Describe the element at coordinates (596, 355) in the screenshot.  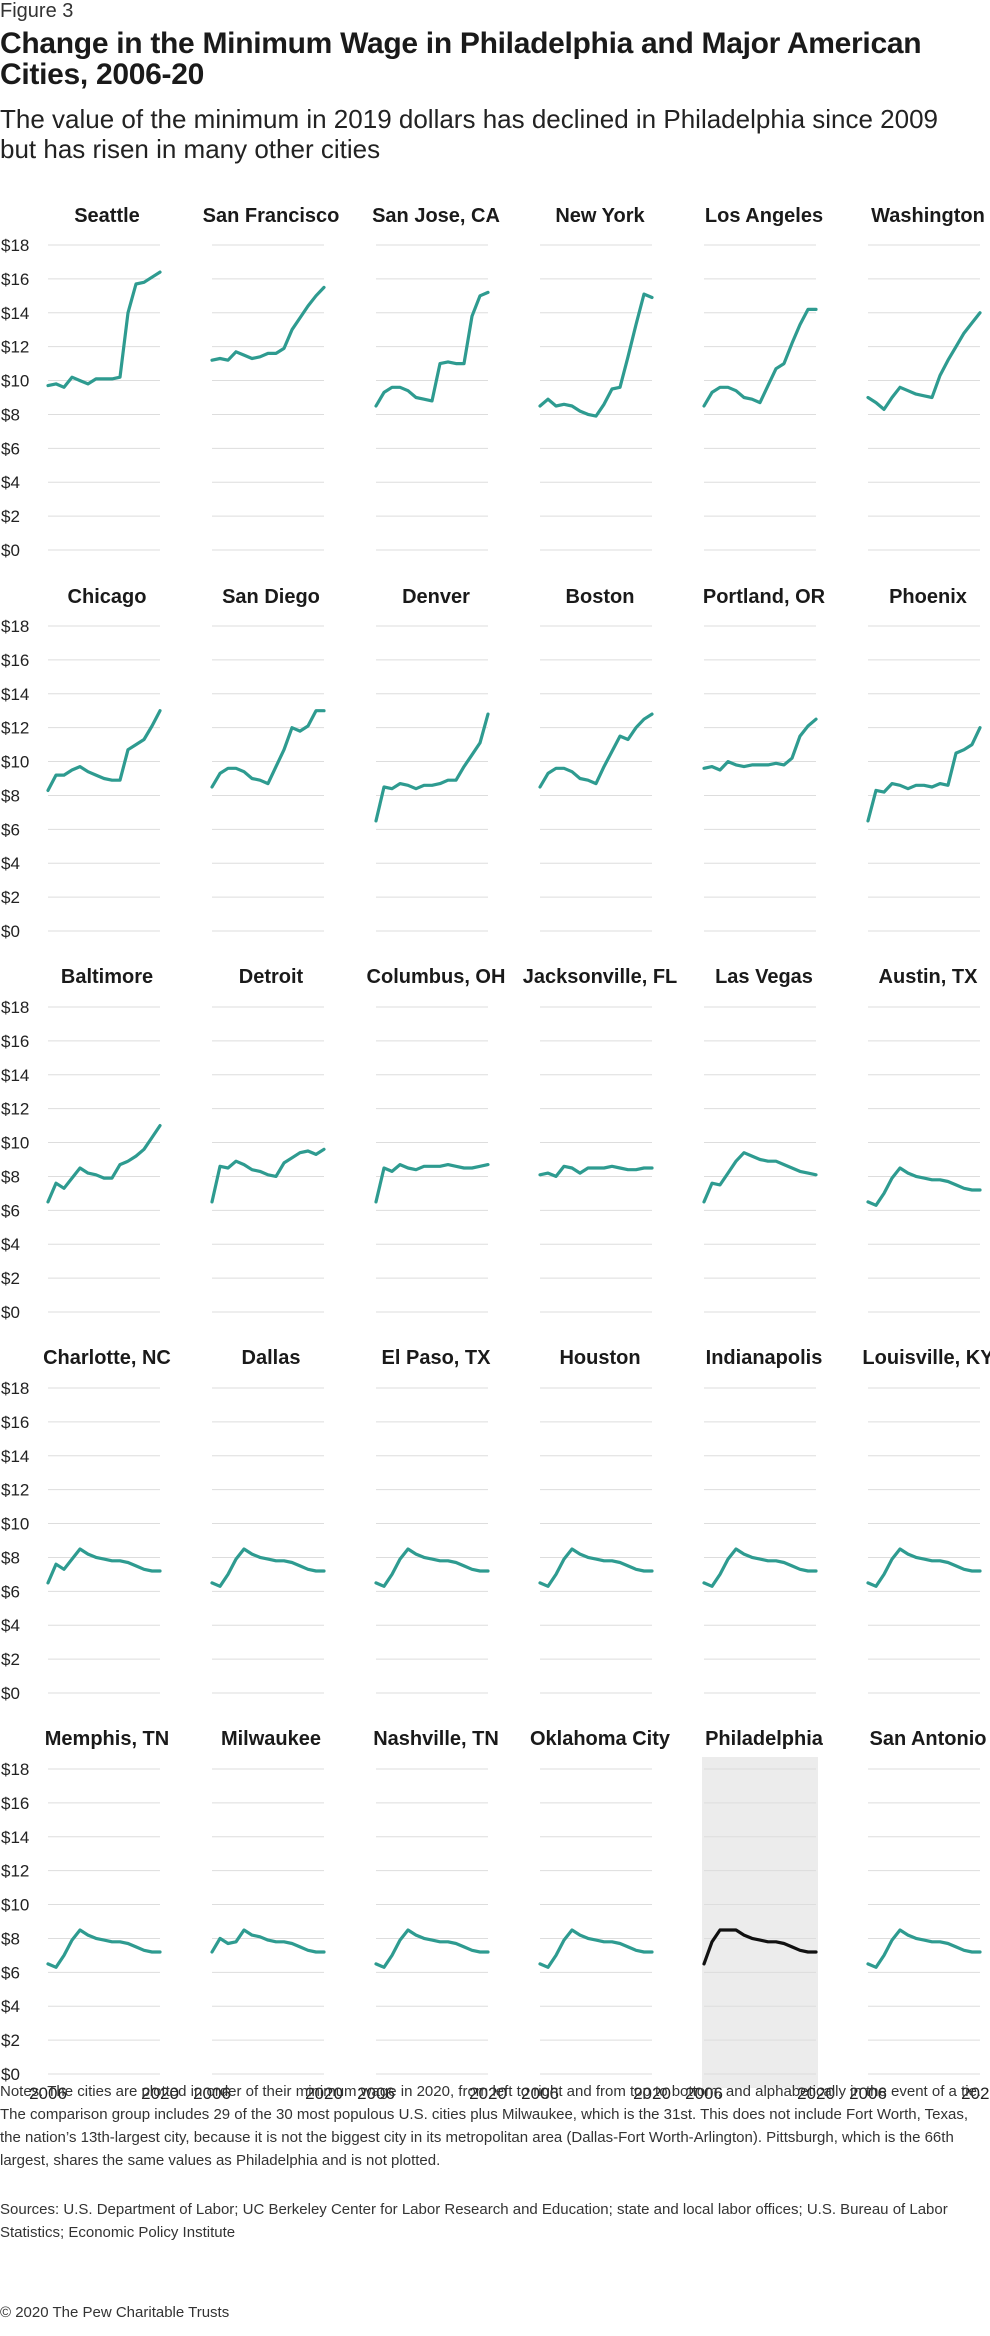
I see `series-line-new-york` at that location.